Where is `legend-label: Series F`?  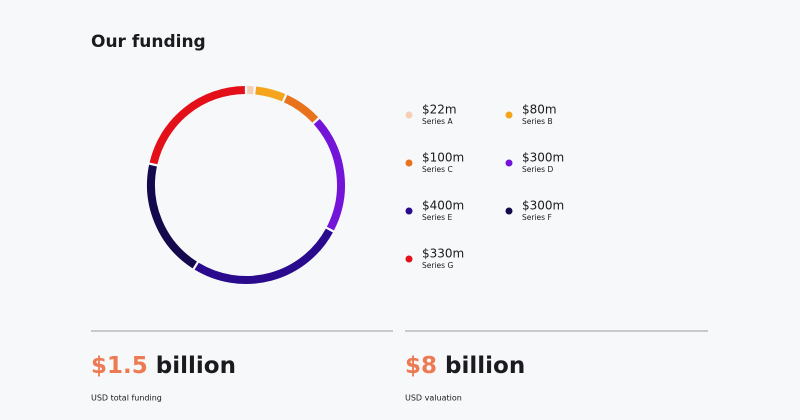 legend-label: Series F is located at coordinates (537, 217).